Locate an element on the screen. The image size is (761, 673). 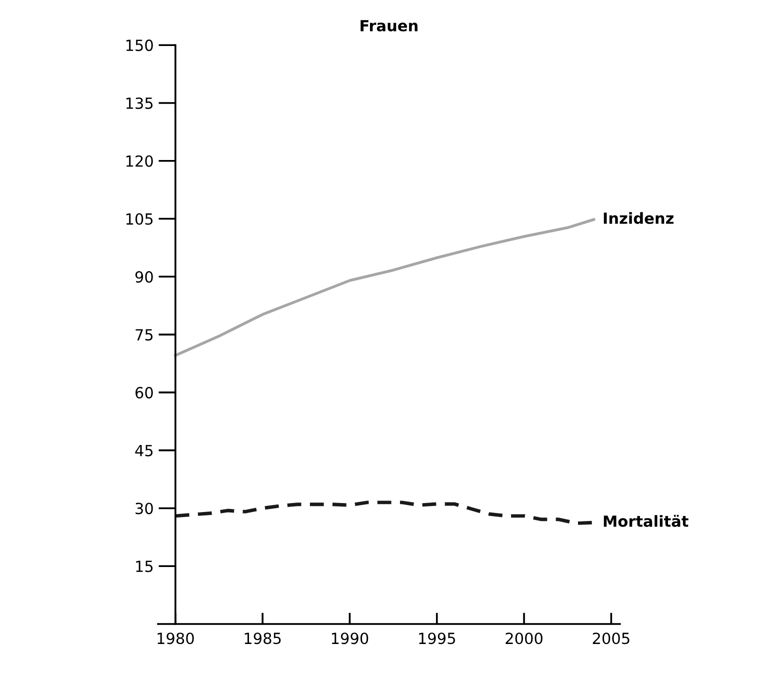
x-tick-label: 1995 is located at coordinates (437, 638).